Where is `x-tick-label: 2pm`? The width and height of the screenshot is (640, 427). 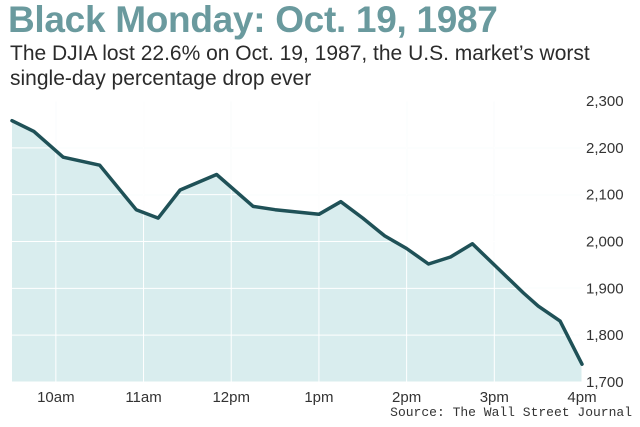 x-tick-label: 2pm is located at coordinates (406, 397).